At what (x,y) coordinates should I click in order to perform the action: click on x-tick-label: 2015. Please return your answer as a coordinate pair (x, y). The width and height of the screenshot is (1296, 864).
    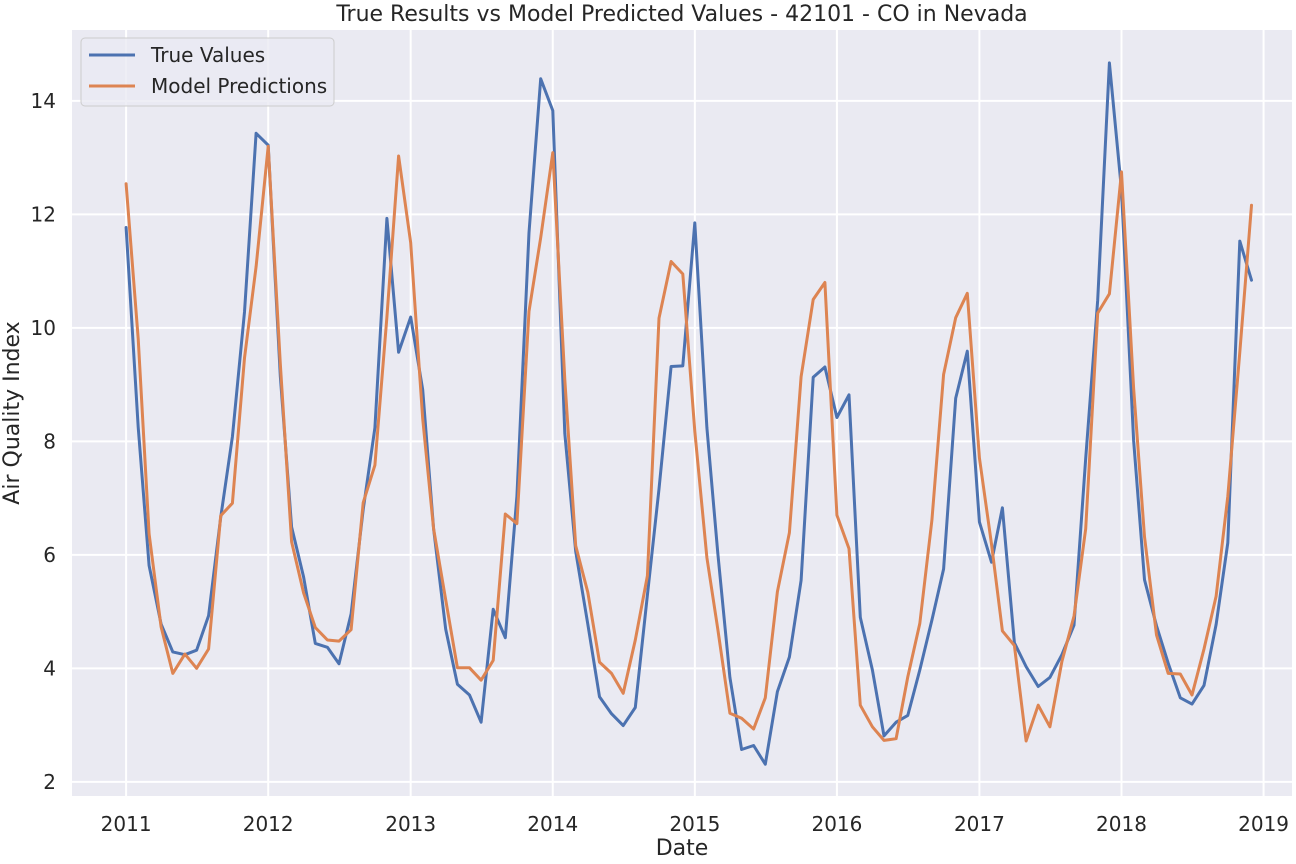
    Looking at the image, I should click on (694, 824).